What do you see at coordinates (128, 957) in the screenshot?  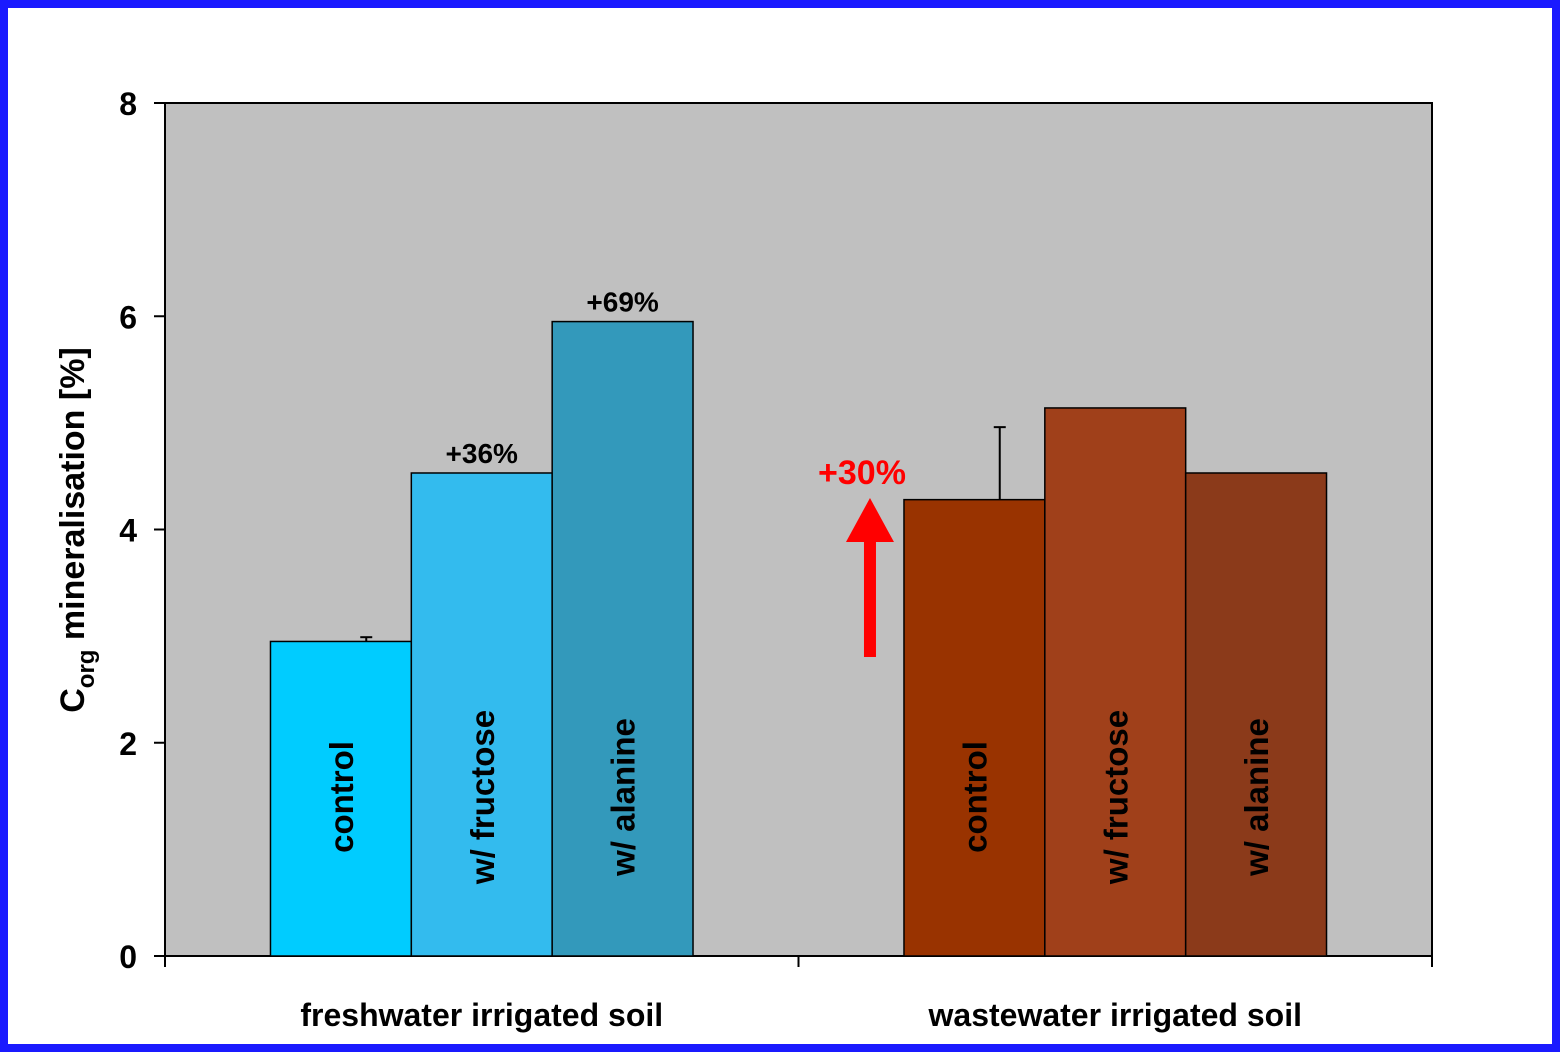 I see `y-tick-label: 0` at bounding box center [128, 957].